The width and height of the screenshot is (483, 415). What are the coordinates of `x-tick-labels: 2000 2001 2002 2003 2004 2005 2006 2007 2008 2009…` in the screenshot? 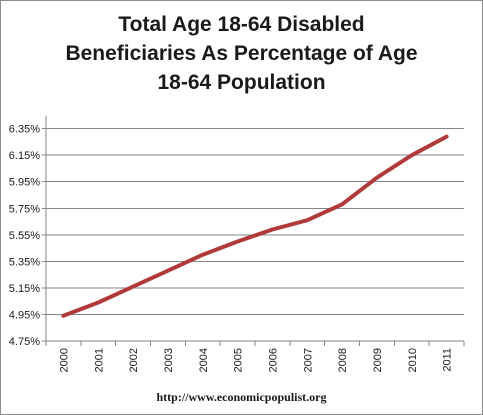 It's located at (255, 360).